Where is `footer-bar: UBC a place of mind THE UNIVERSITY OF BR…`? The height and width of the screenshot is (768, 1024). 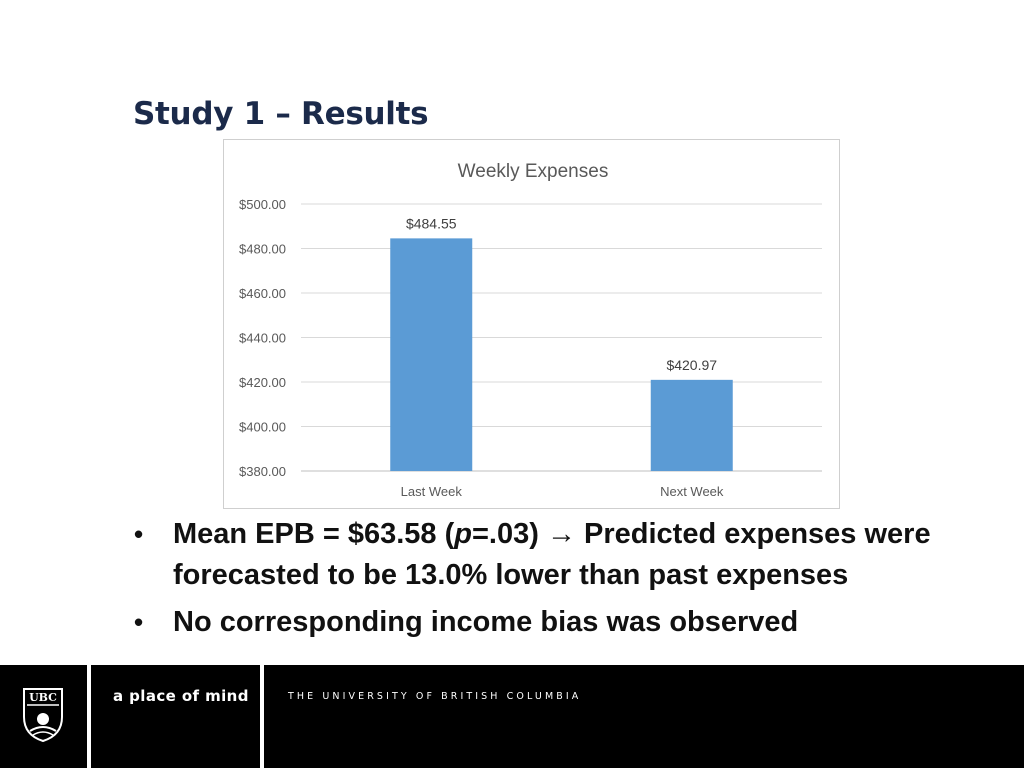
footer-bar: UBC a place of mind THE UNIVERSITY OF BR… is located at coordinates (512, 716).